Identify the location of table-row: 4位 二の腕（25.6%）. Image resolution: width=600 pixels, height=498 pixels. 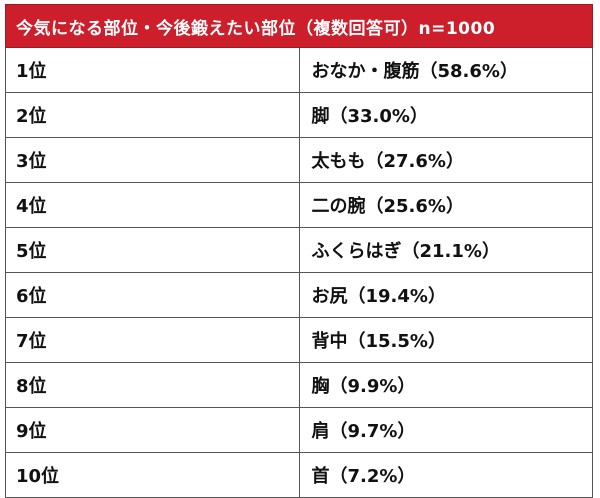
(299, 205).